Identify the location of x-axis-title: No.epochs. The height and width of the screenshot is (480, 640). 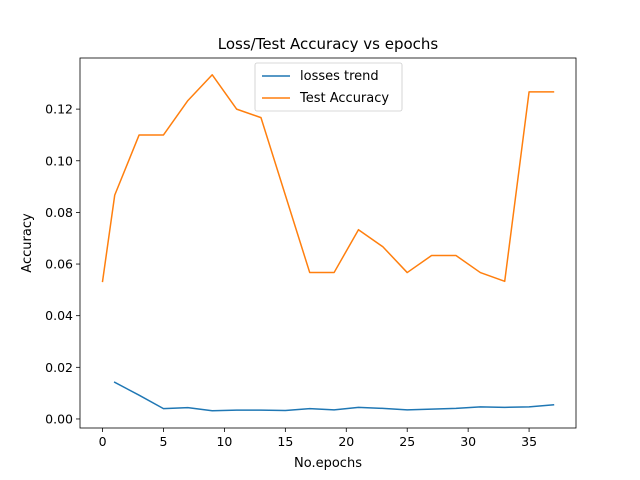
(328, 463).